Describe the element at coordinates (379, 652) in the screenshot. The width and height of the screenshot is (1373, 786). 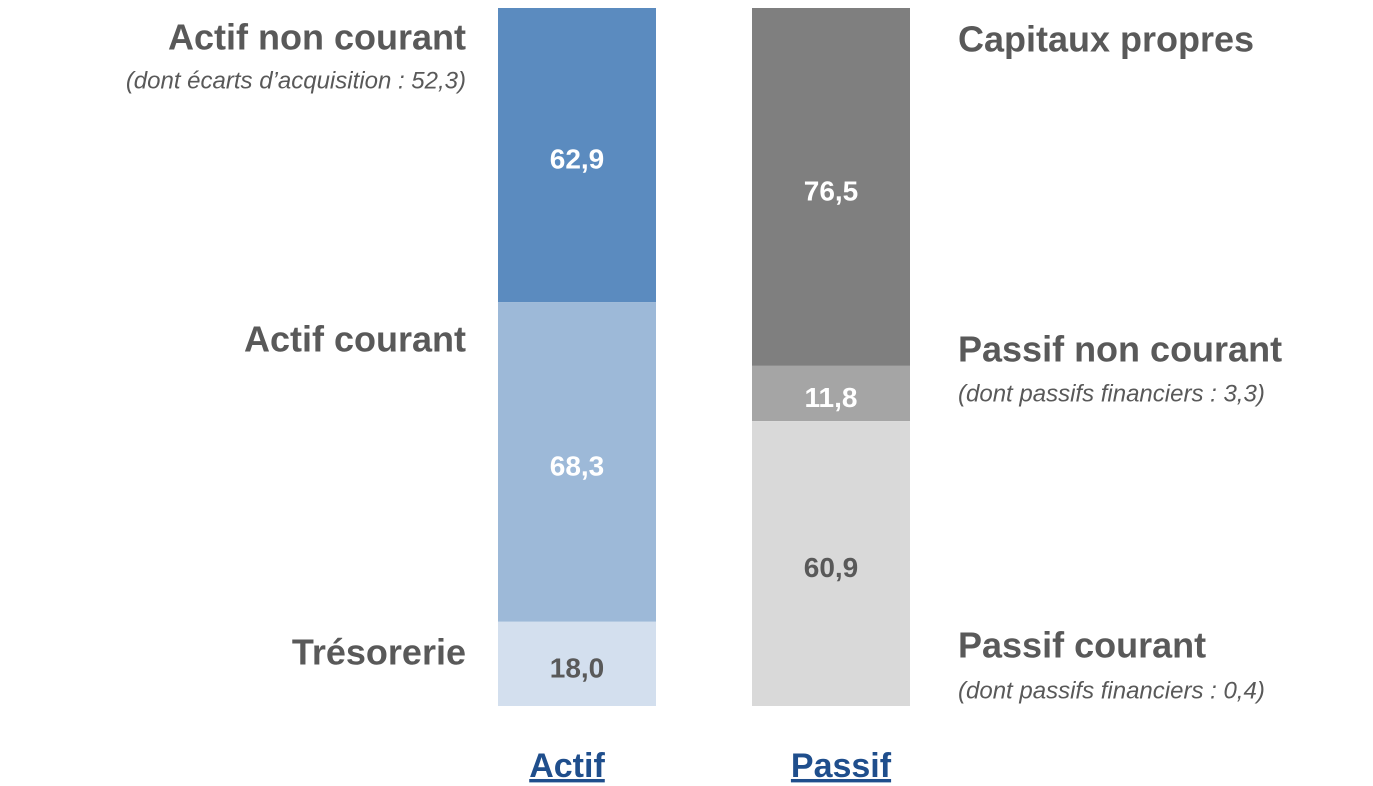
I see `segment-name: Trésorerie` at that location.